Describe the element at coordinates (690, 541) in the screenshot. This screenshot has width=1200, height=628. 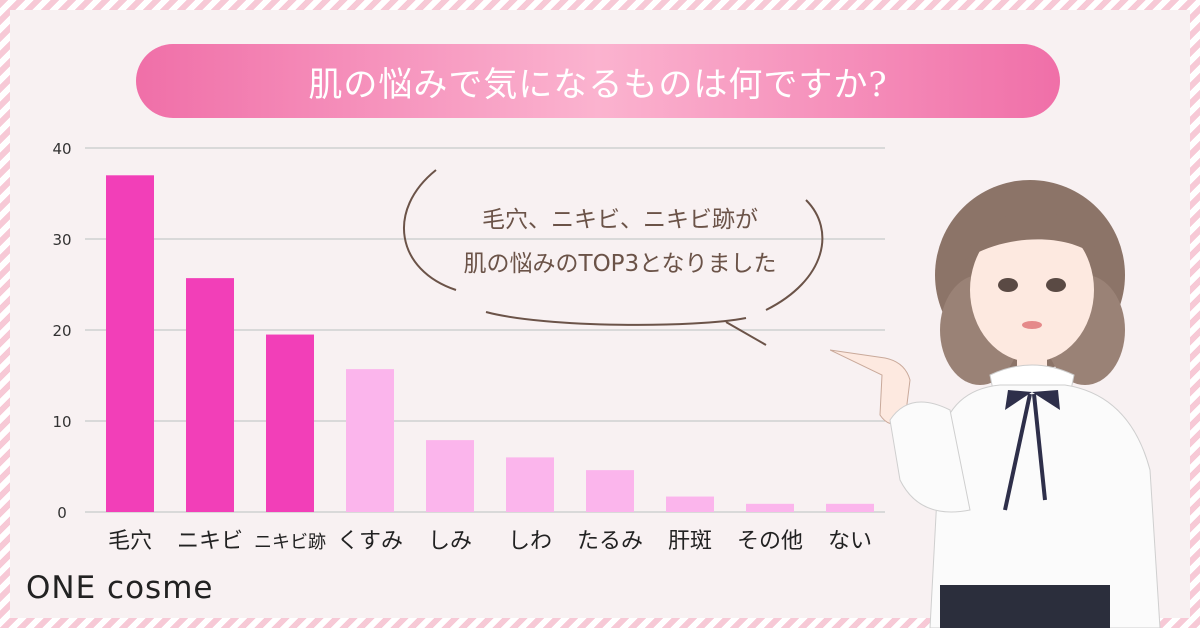
I see `x-tick-label: 肝斑` at that location.